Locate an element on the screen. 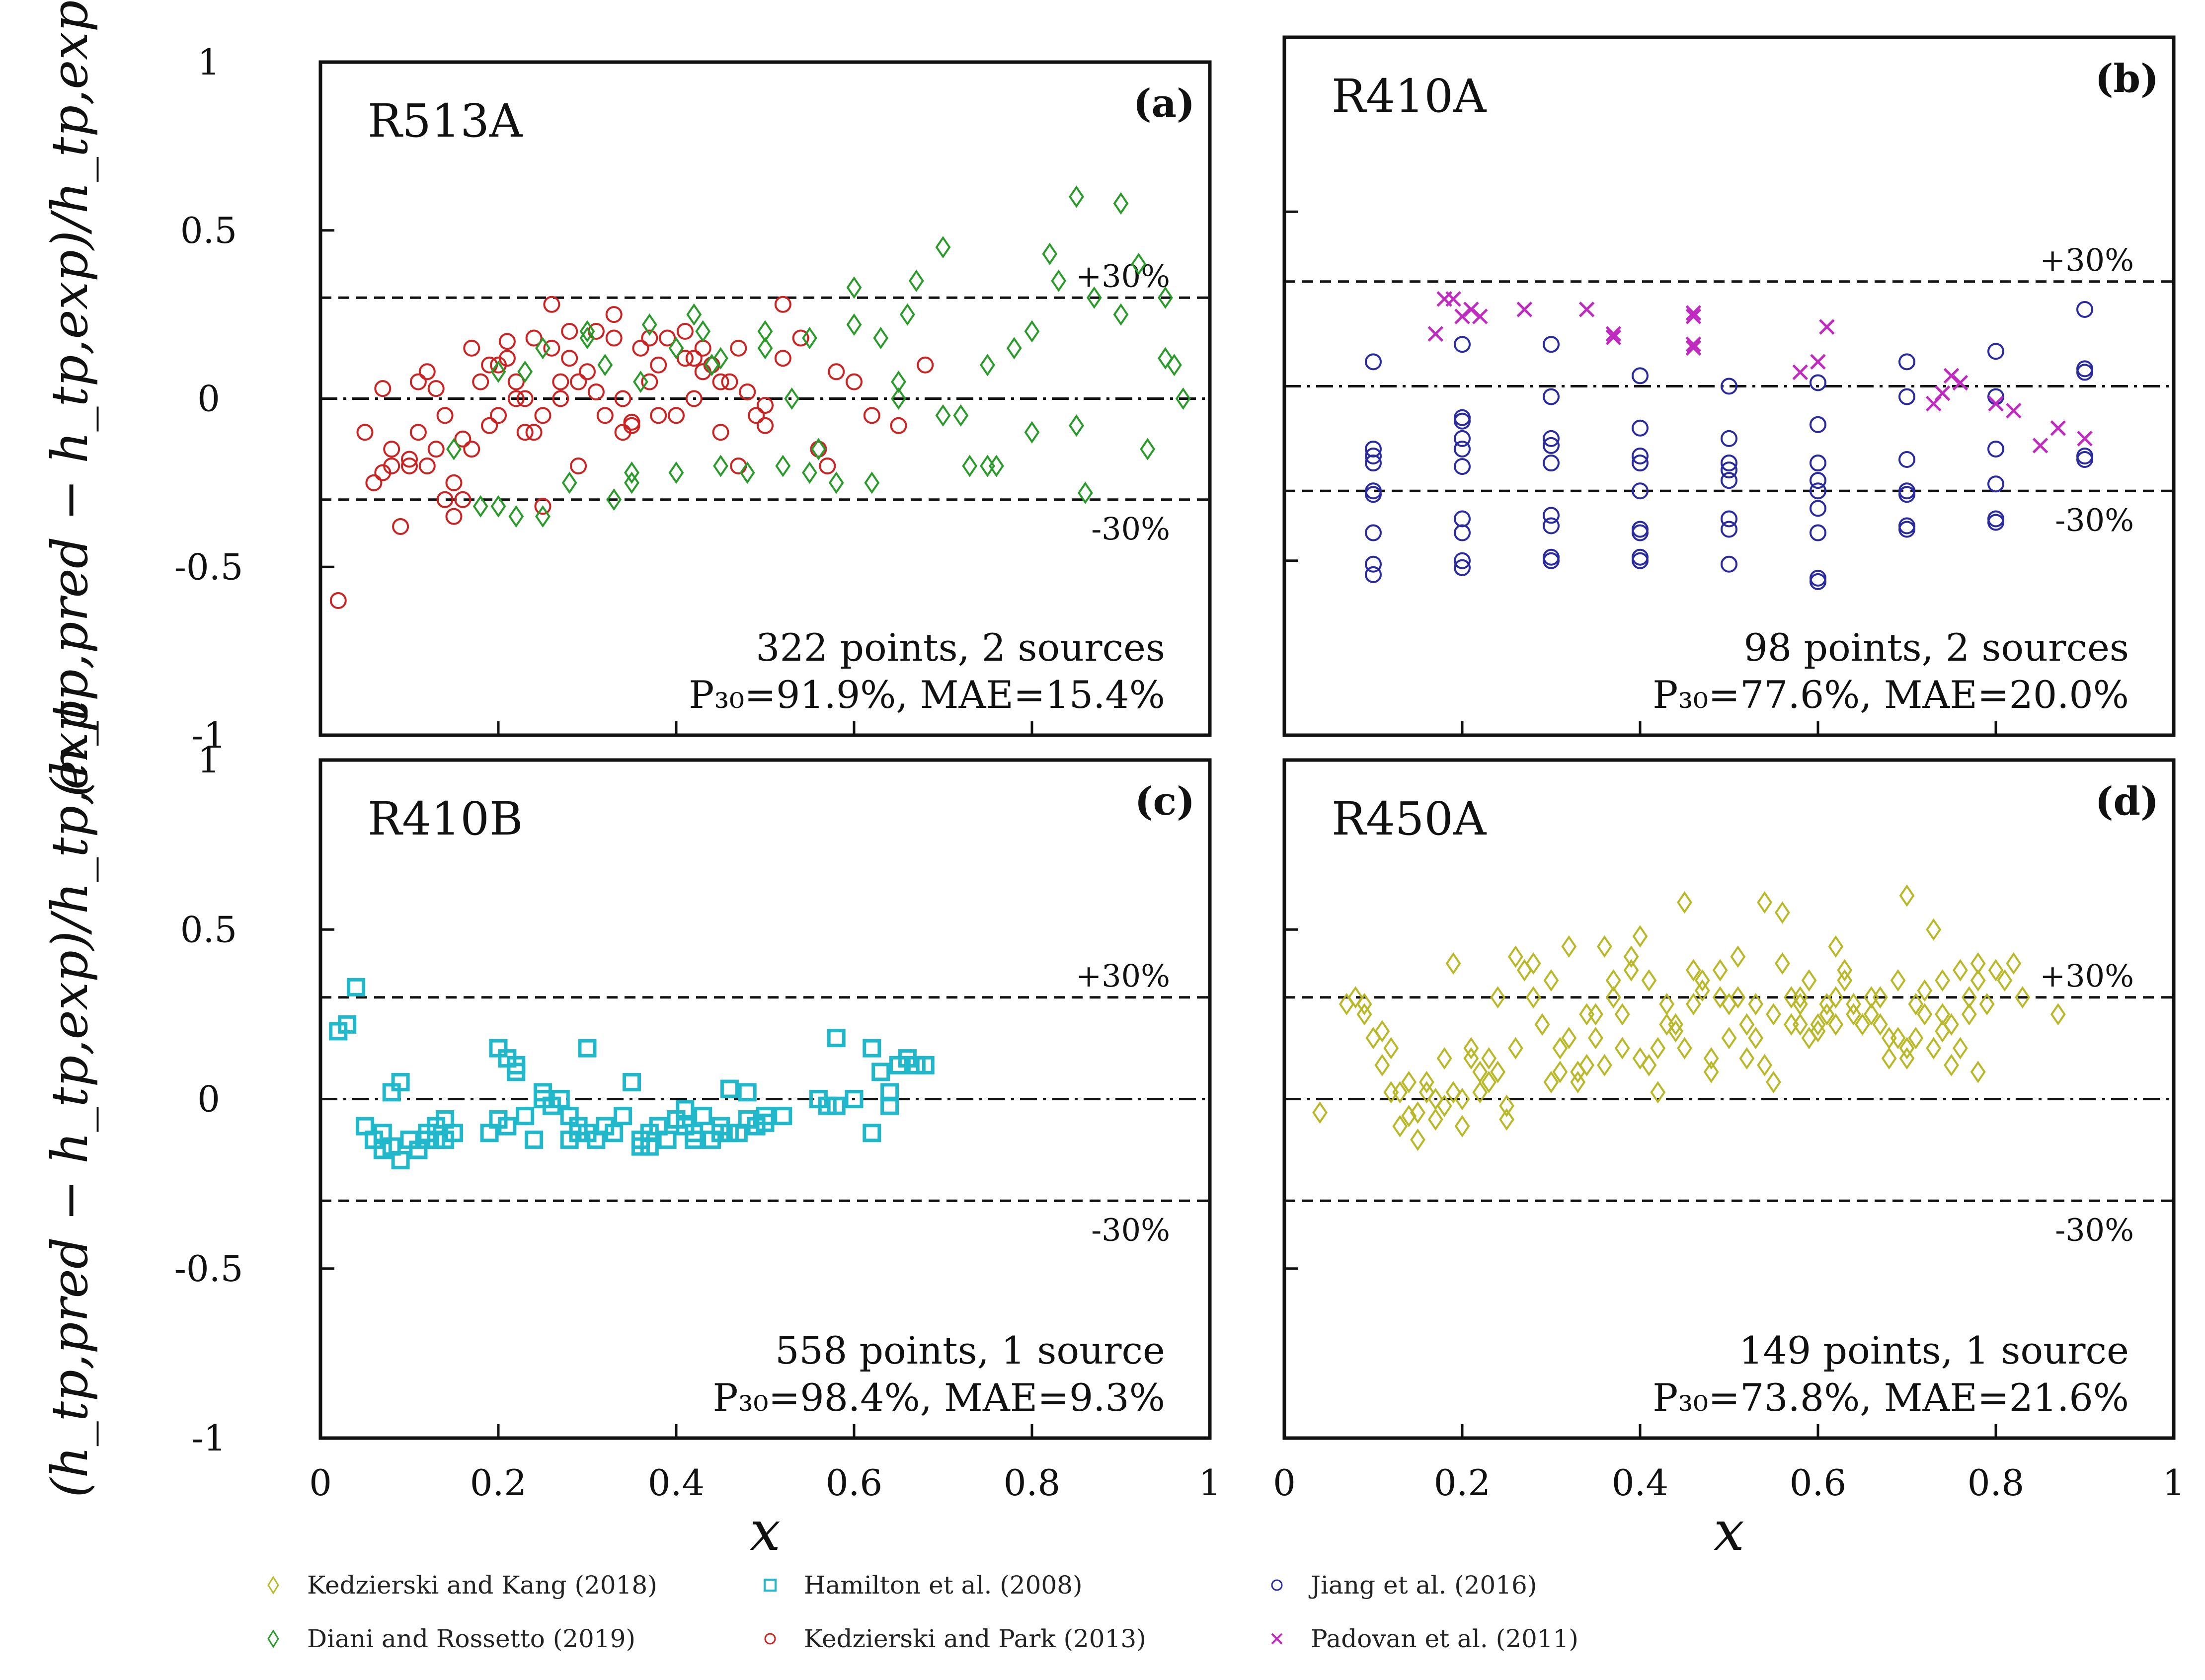 Image resolution: width=2205 pixels, height=1680 pixels. legend-label: Diani and Rossetto (2019) is located at coordinates (471, 1638).